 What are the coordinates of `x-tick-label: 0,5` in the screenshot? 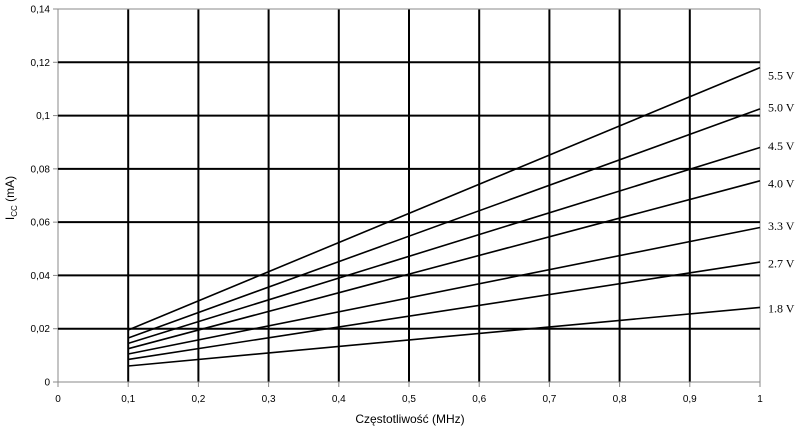 It's located at (409, 399).